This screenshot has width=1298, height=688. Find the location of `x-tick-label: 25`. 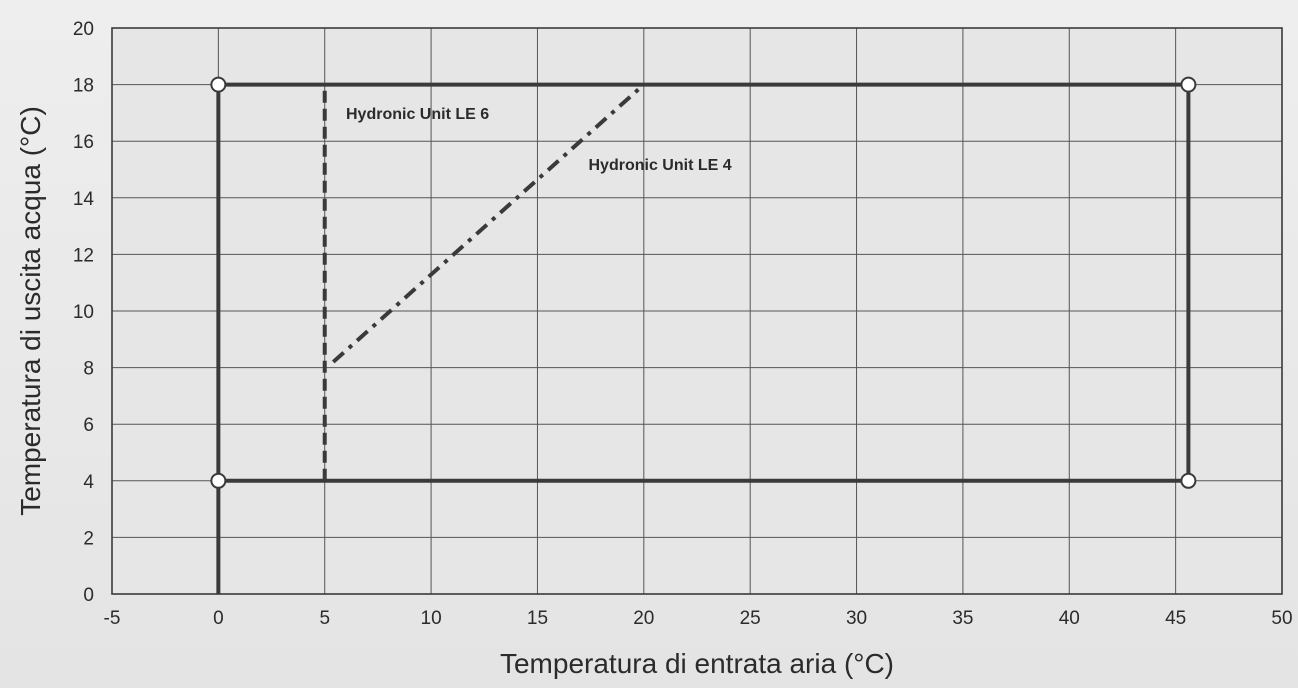

x-tick-label: 25 is located at coordinates (750, 618).